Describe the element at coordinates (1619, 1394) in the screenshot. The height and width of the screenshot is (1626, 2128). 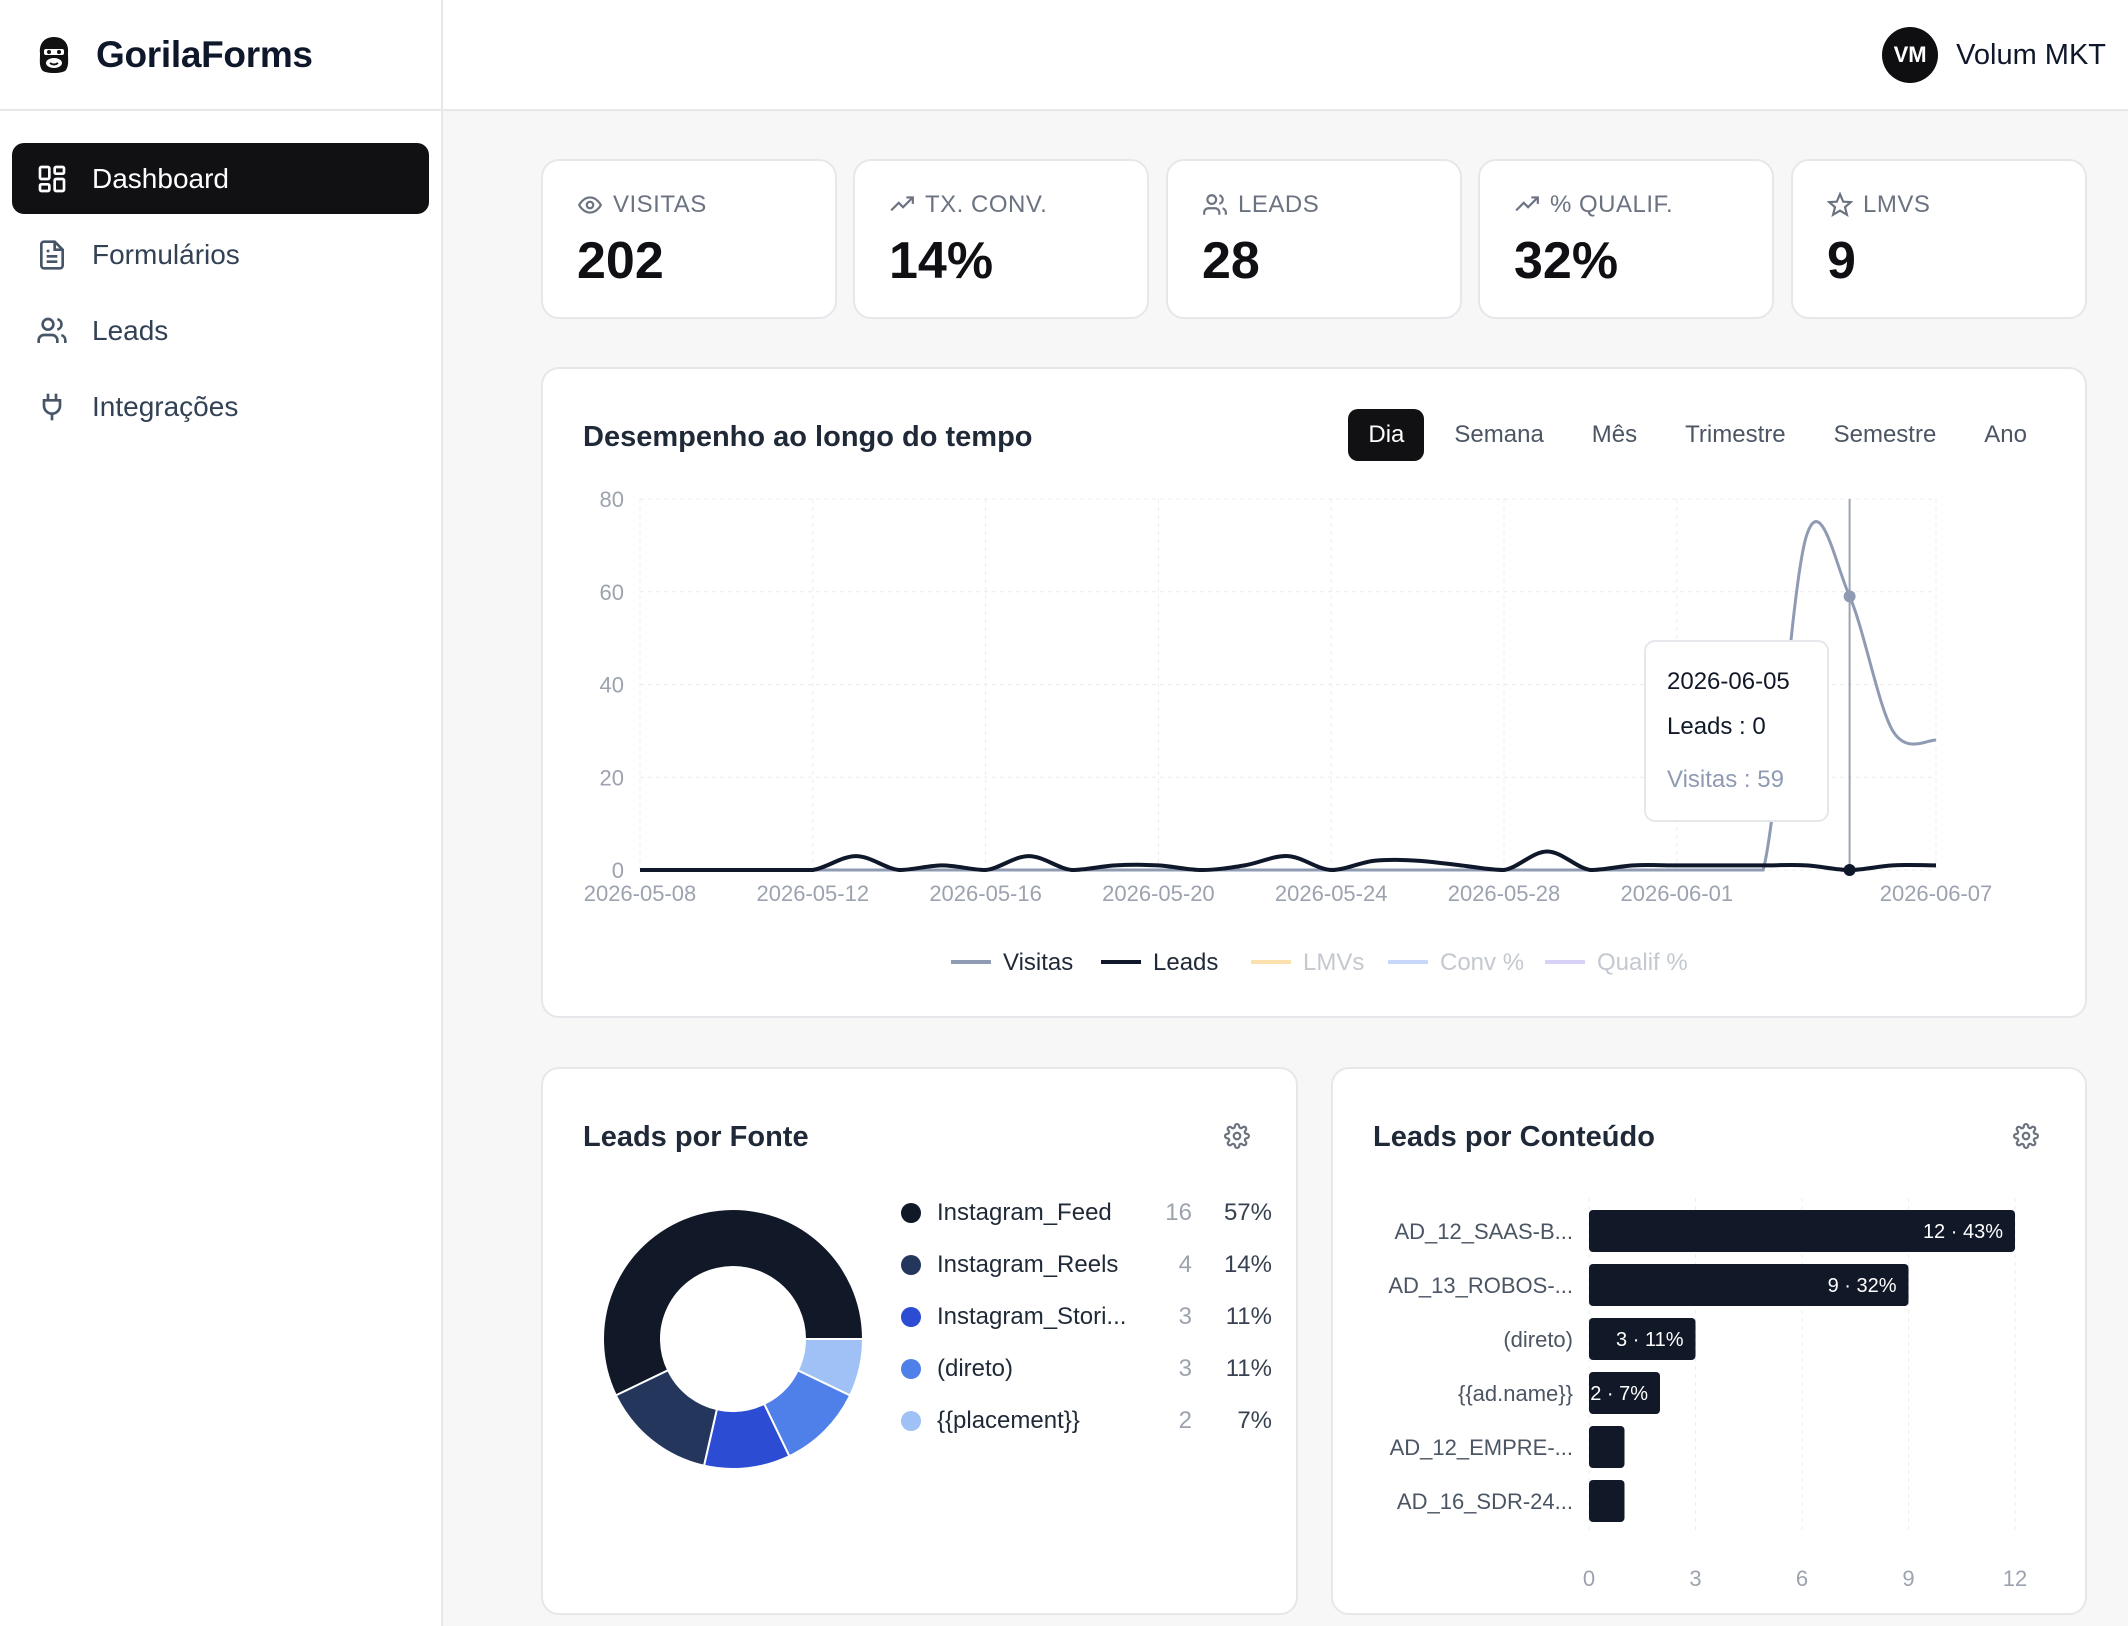
I see `bar-value-label: 2 · 7%` at that location.